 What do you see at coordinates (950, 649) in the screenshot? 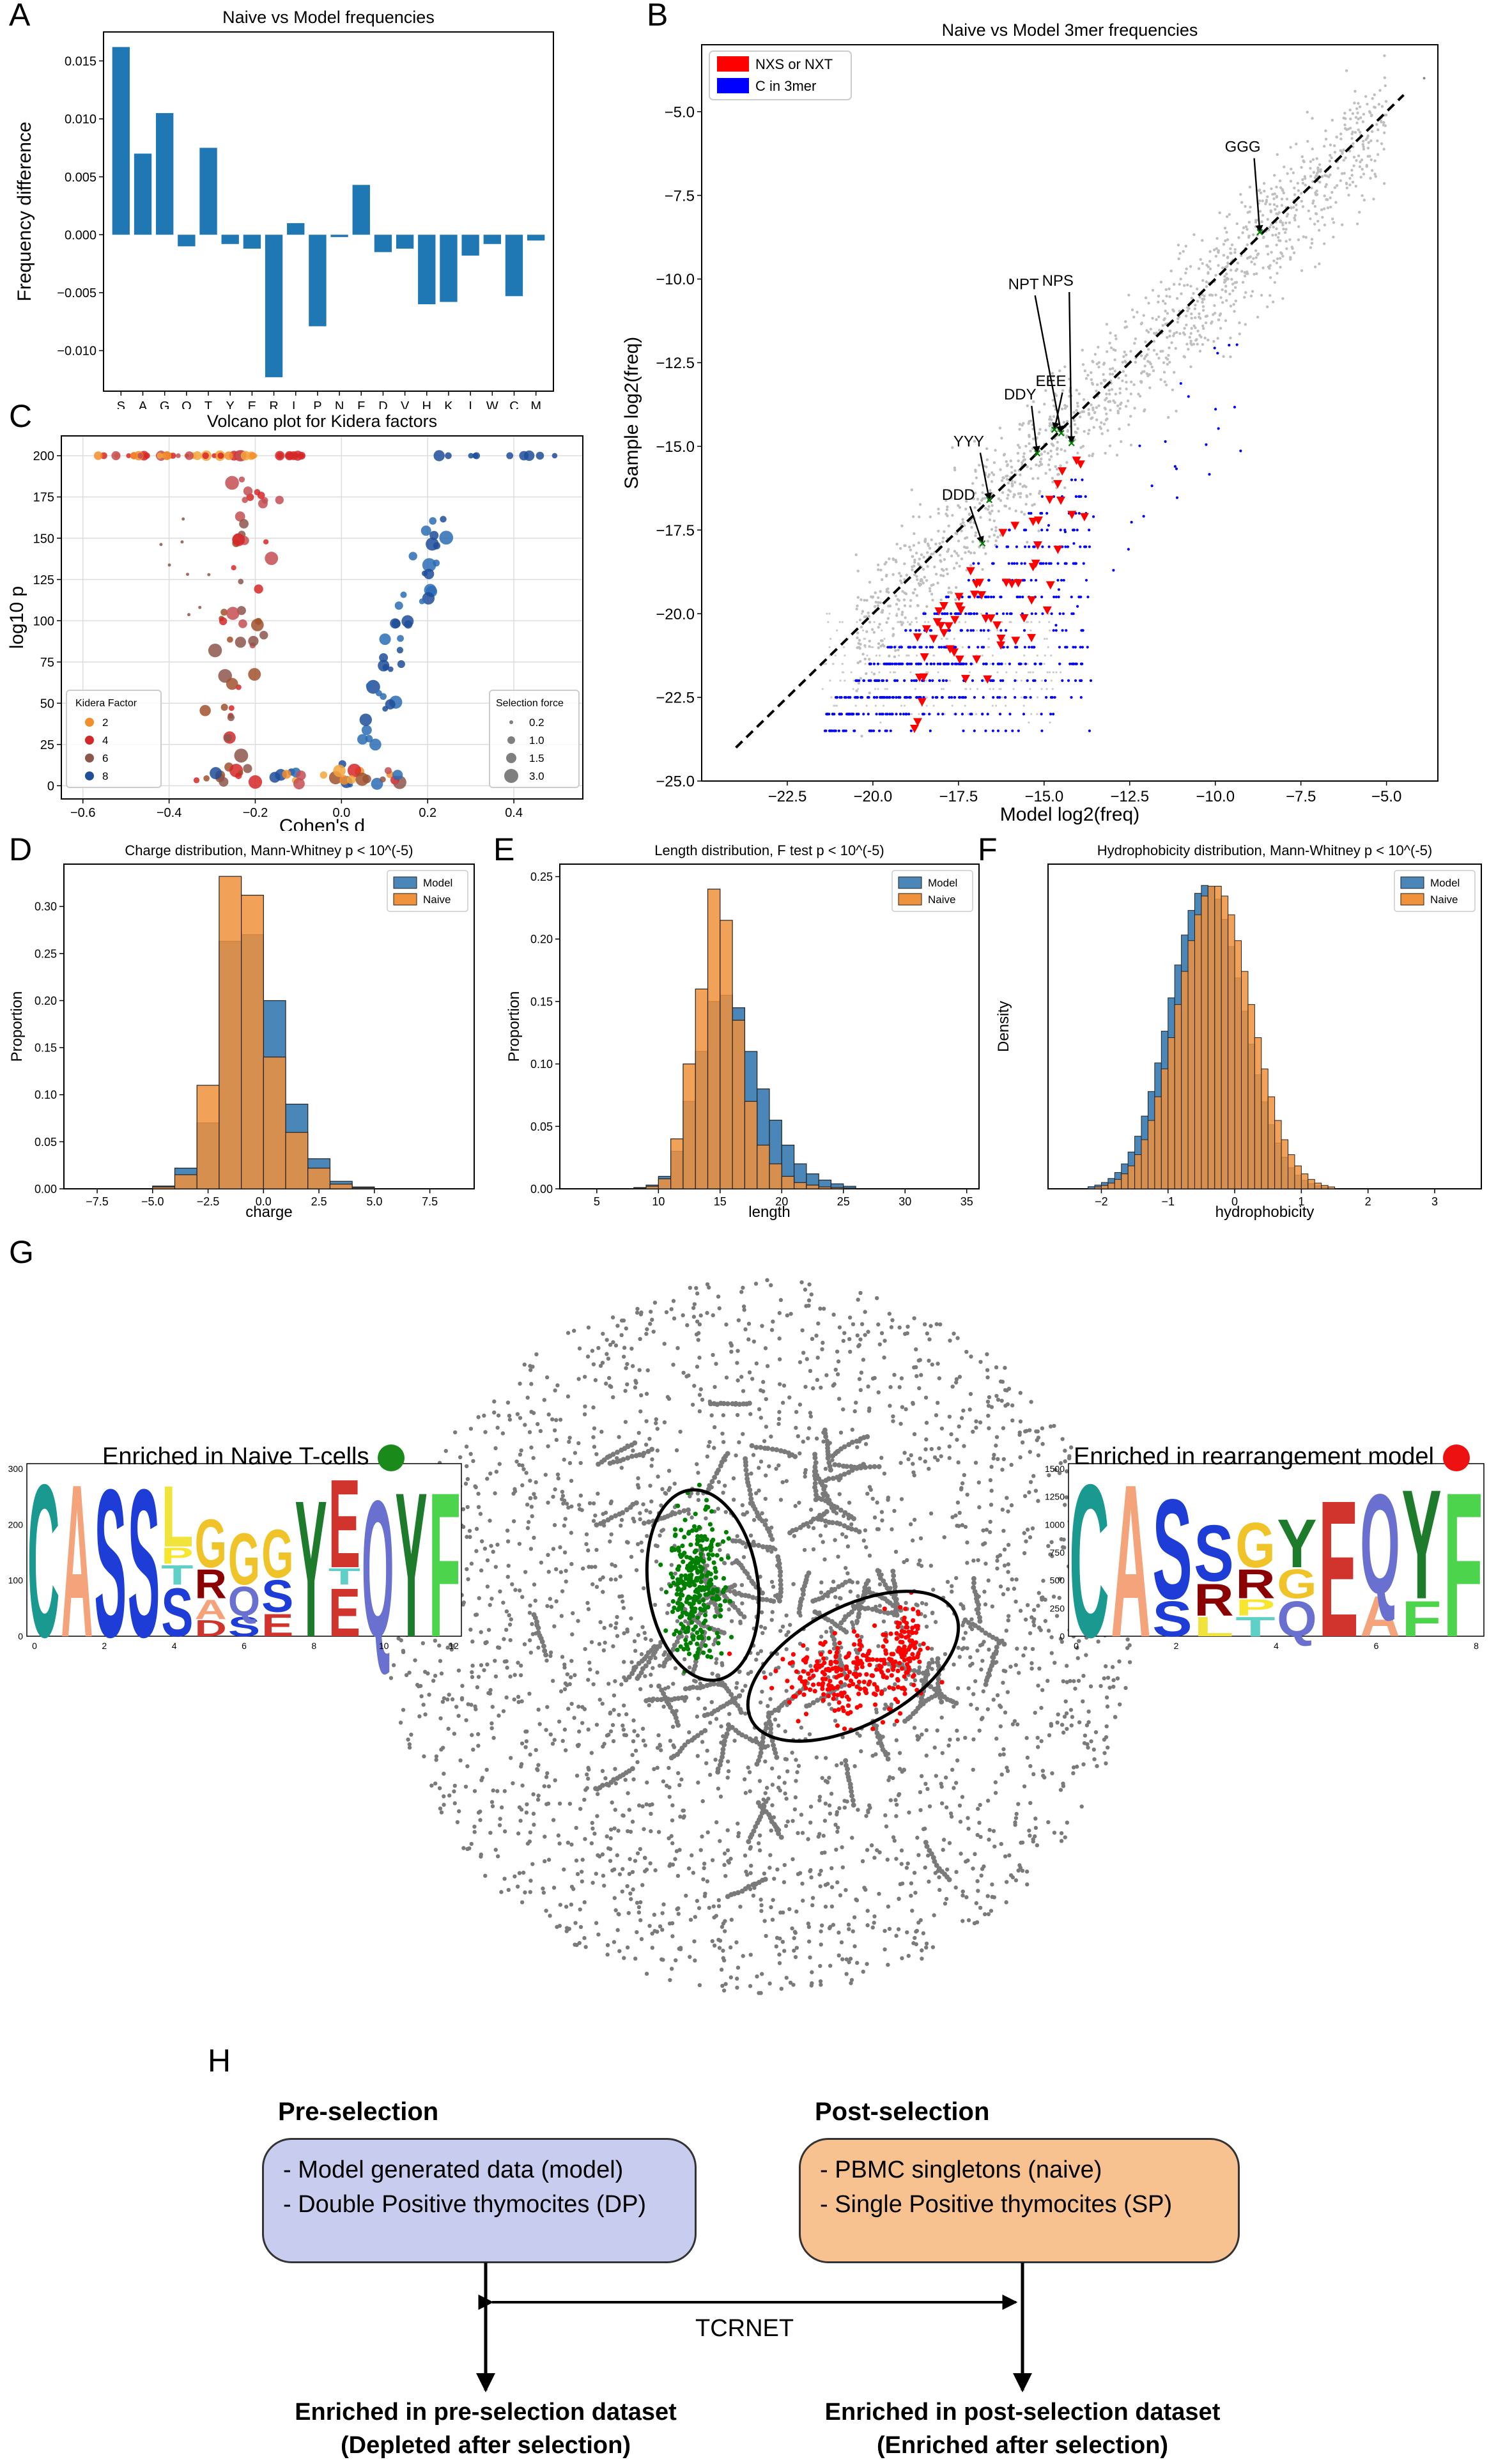
I see `point-red` at bounding box center [950, 649].